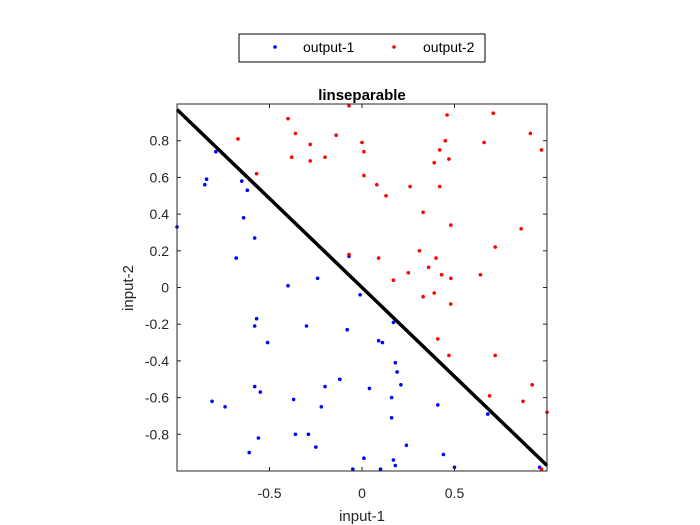  Describe the element at coordinates (160, 251) in the screenshot. I see `y-tick-label-5: 0.2` at that location.